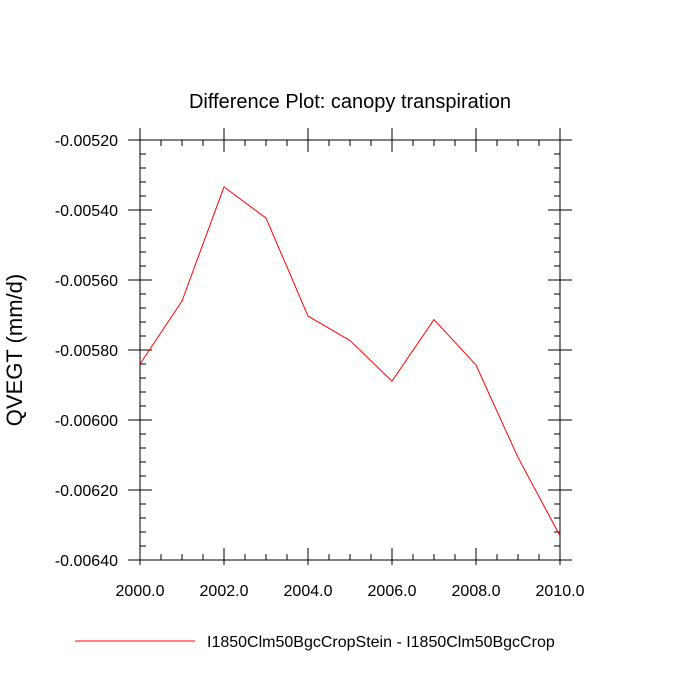 The height and width of the screenshot is (700, 700). What do you see at coordinates (86, 491) in the screenshot?
I see `y-tick-label: -0.00620` at bounding box center [86, 491].